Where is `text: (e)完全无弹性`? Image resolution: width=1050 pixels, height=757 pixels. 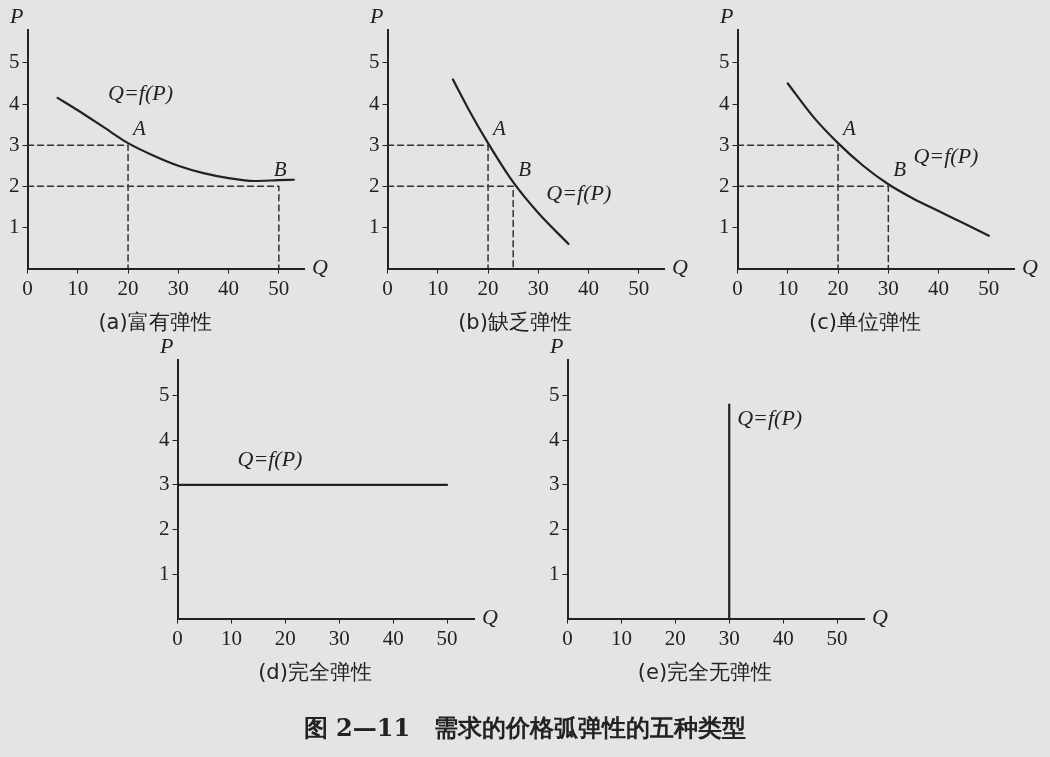
text: (e)完全无弹性 is located at coordinates (705, 671).